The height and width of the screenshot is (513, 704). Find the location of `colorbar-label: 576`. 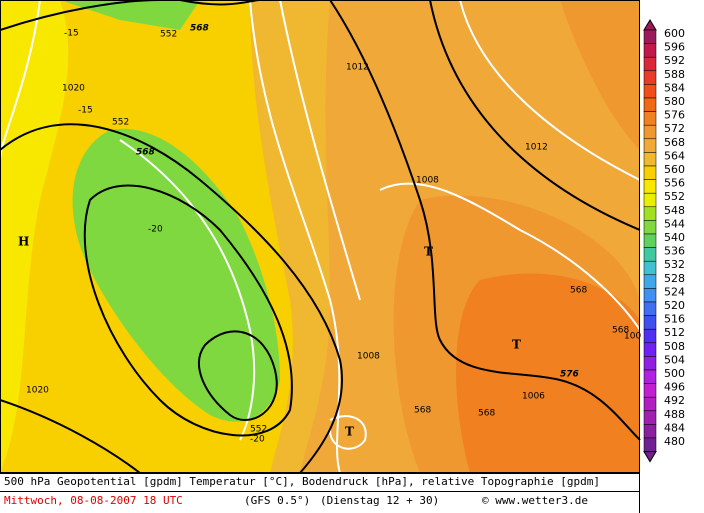

colorbar-label: 576 is located at coordinates (674, 115).